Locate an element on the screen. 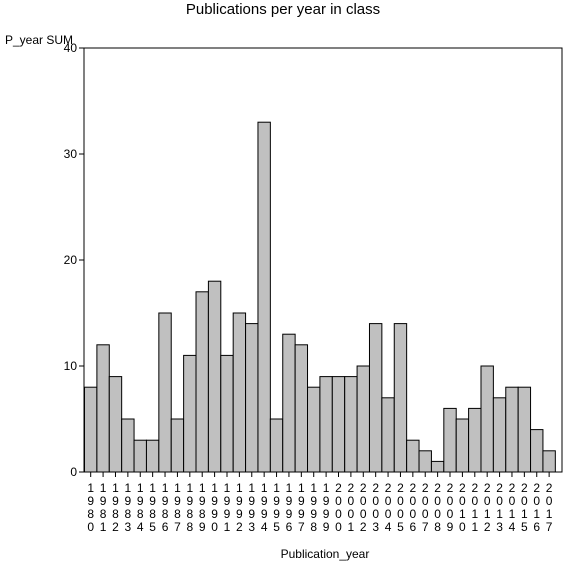  bar-1982 is located at coordinates (115, 424).